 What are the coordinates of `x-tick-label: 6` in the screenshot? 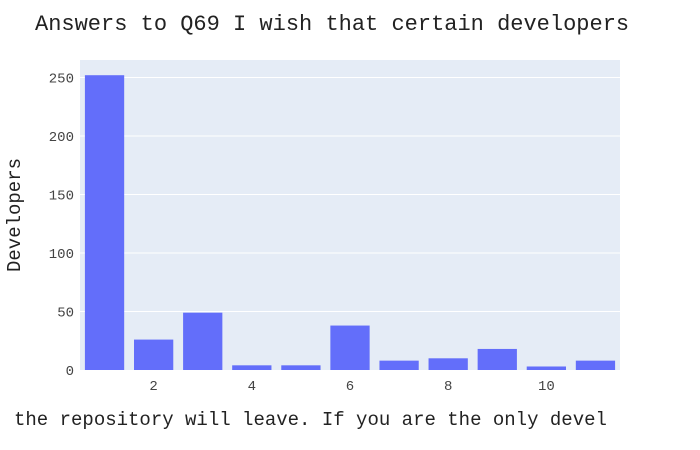 It's located at (350, 387).